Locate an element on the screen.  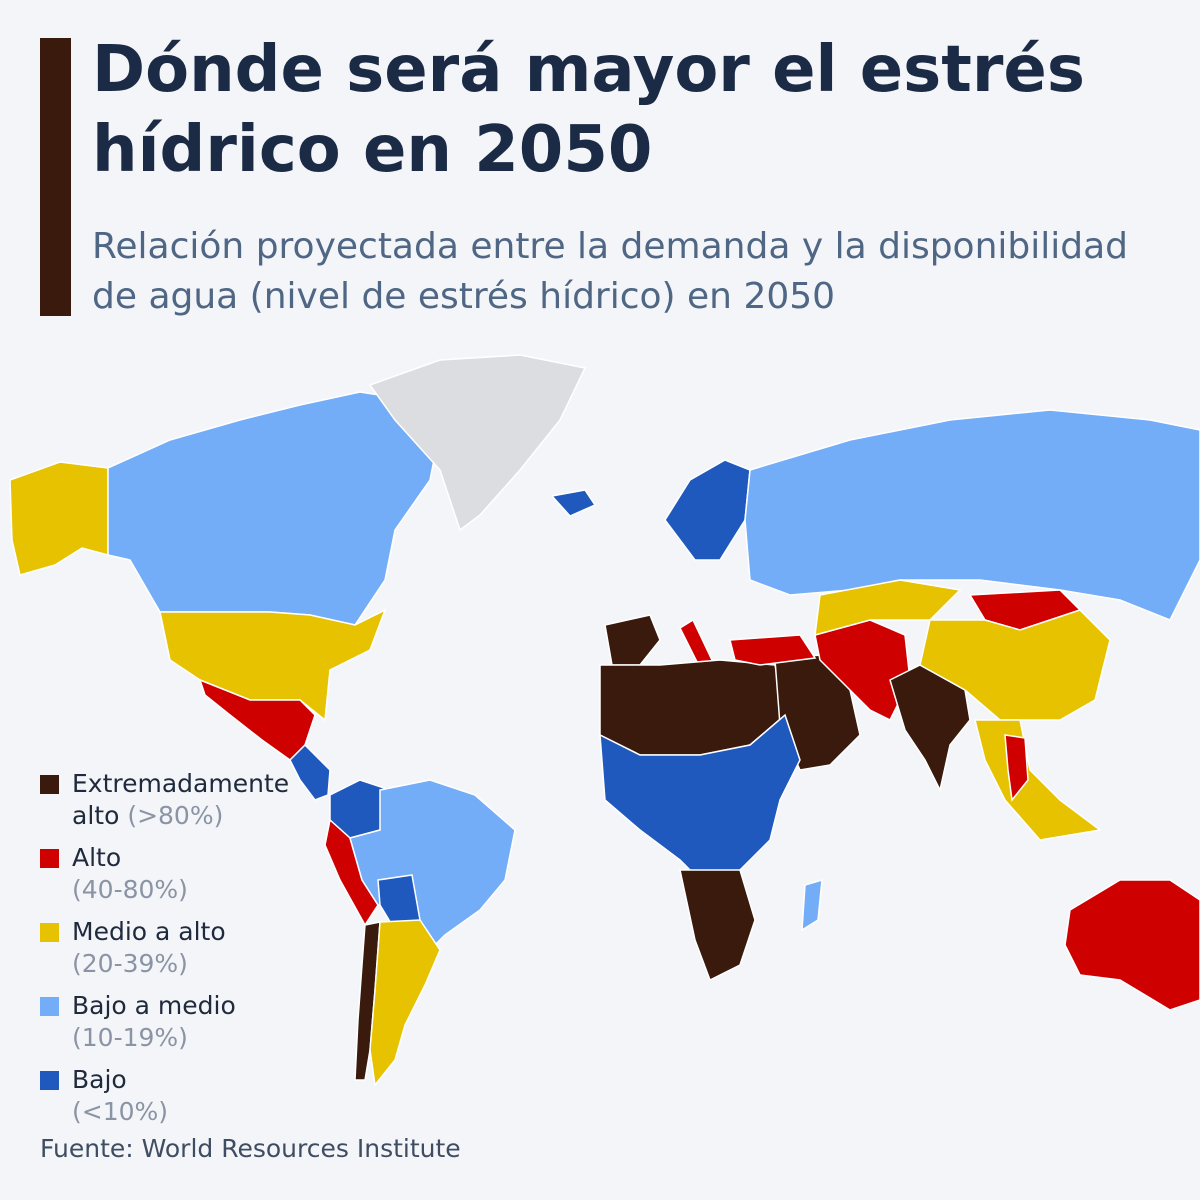
region-turquía is located at coordinates (773, 650).